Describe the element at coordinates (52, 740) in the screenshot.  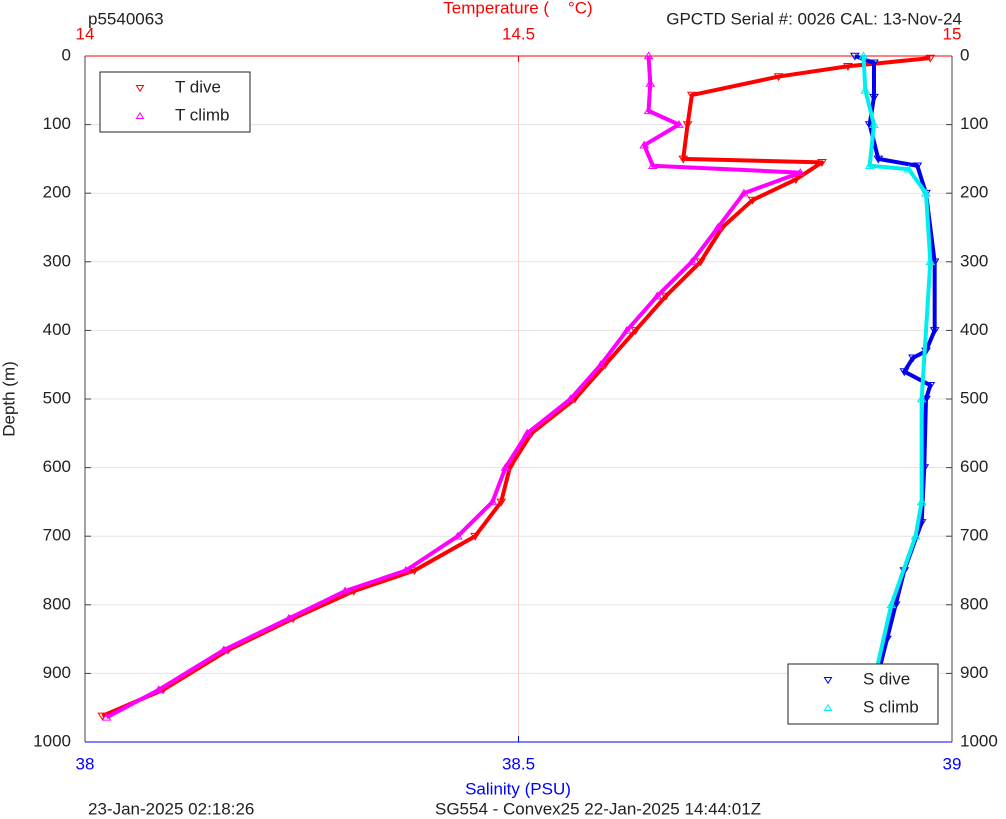
I see `y-tick-label: 1000` at that location.